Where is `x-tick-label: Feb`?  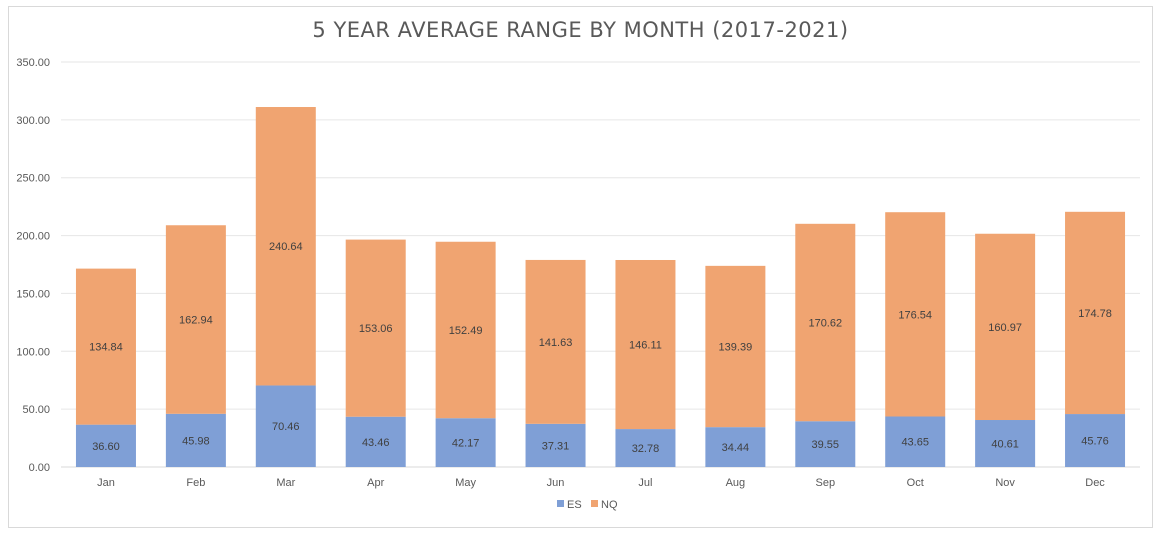 x-tick-label: Feb is located at coordinates (195, 483).